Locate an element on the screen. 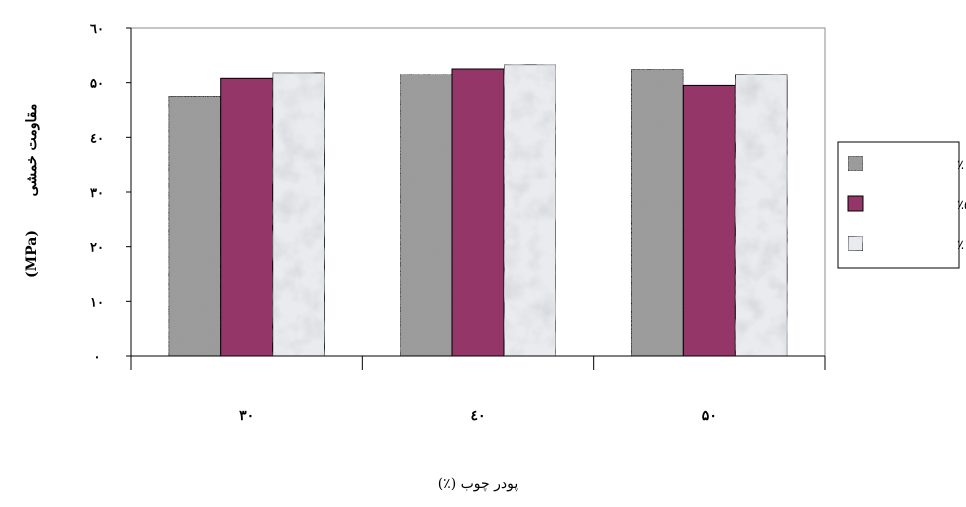 The width and height of the screenshot is (966, 507). y-tick-label-1: ۱۰ is located at coordinates (97, 302).